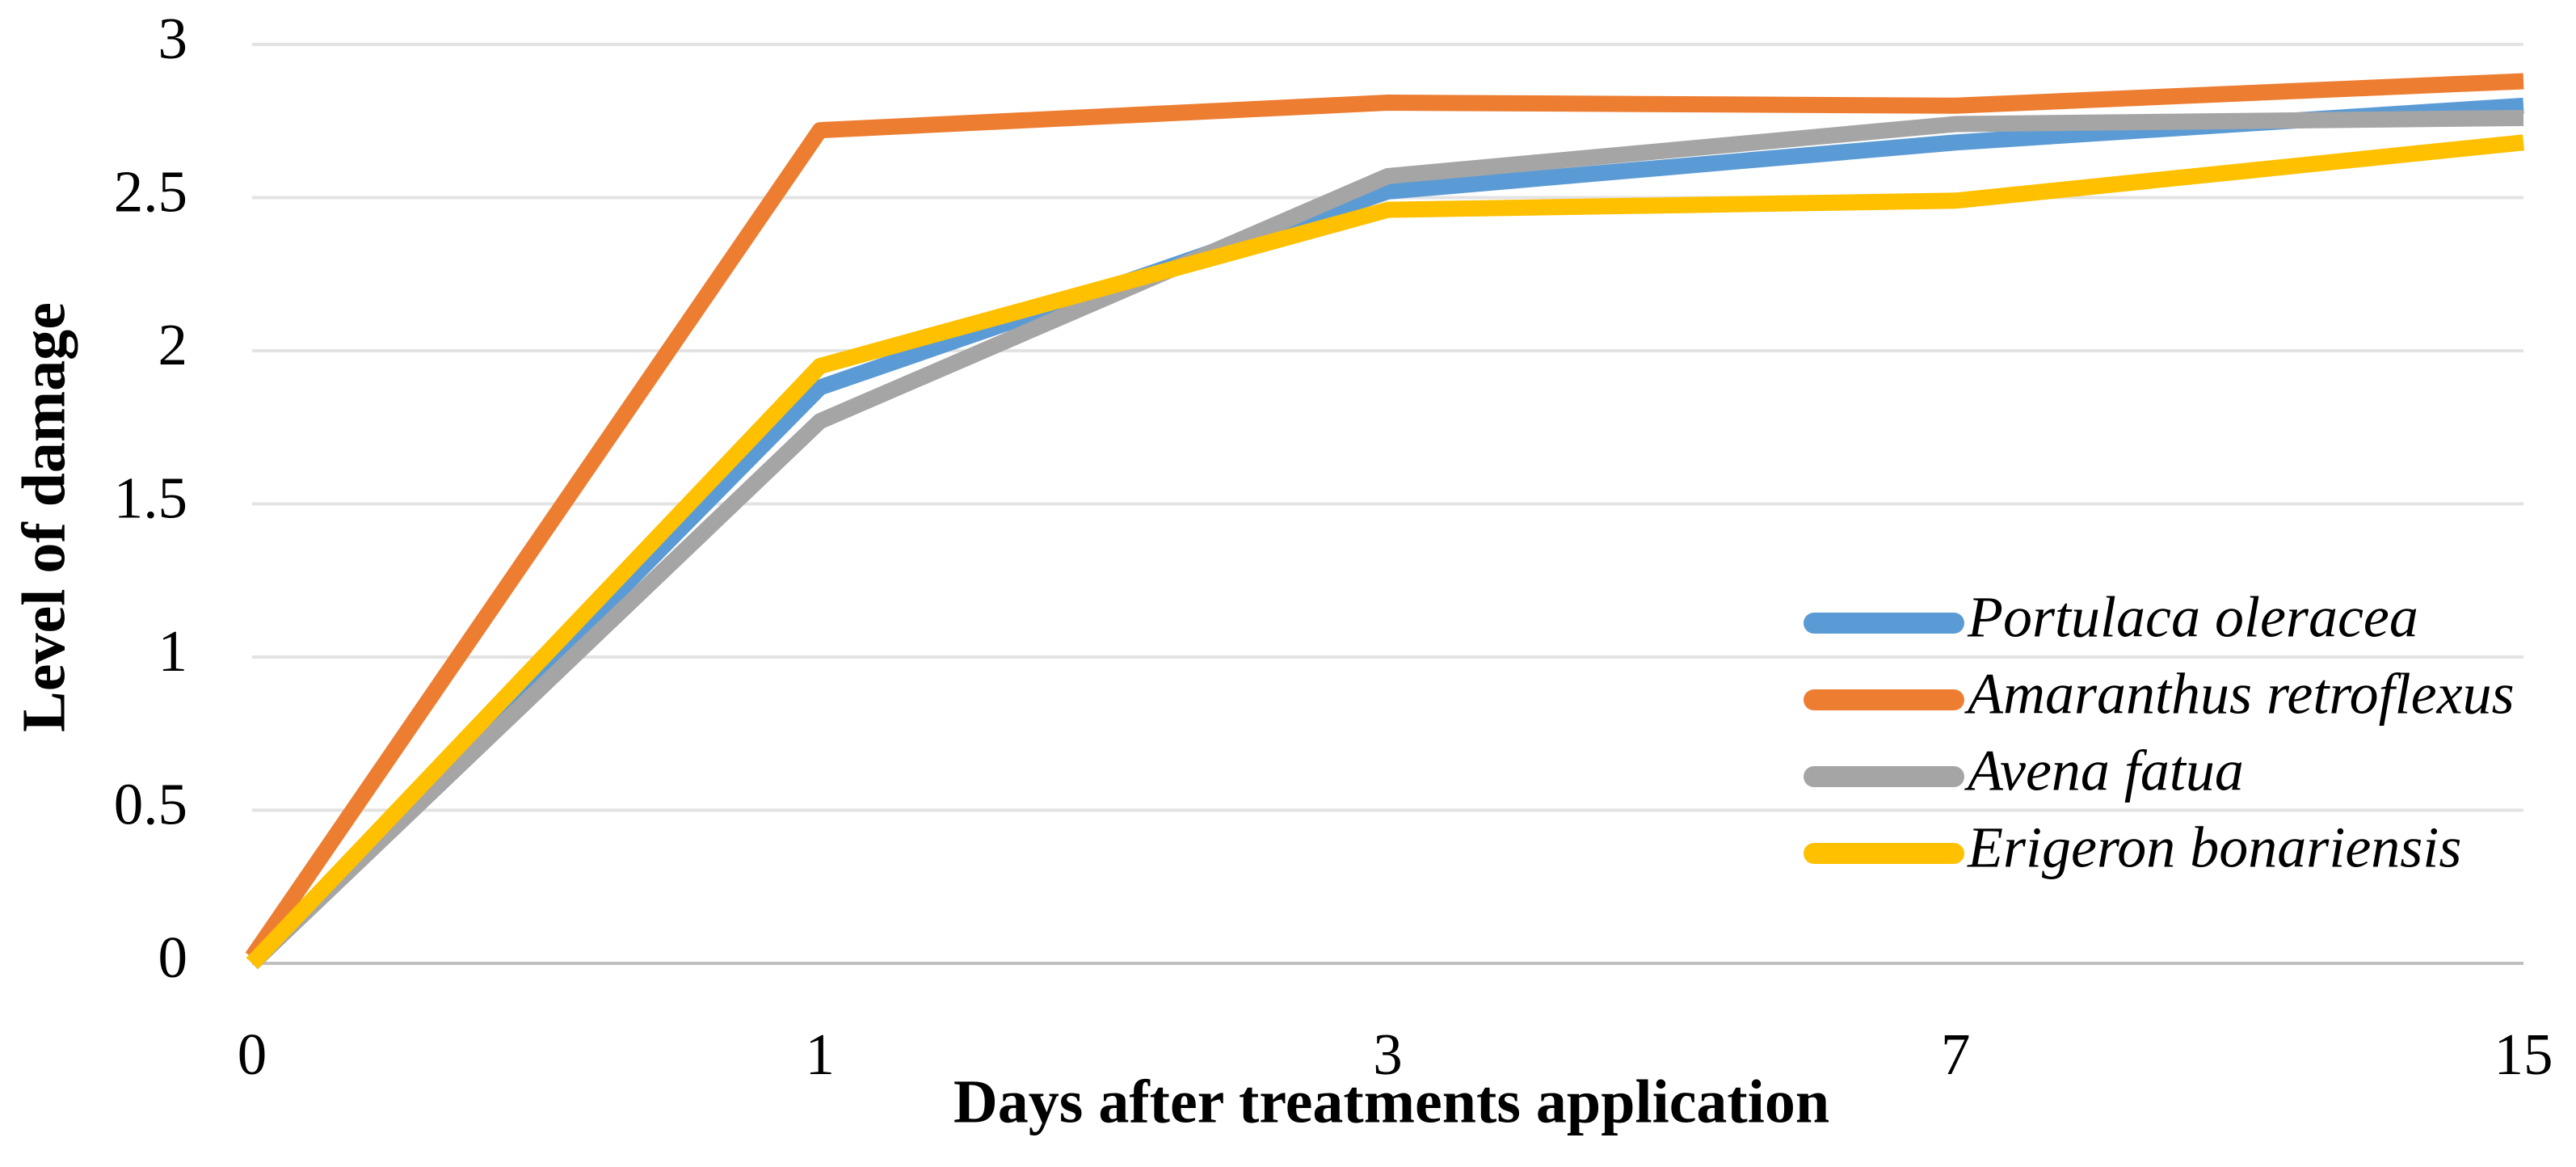 This screenshot has width=2576, height=1167. Describe the element at coordinates (2239, 694) in the screenshot. I see `legend-label: Amaranthus retroflexus` at that location.